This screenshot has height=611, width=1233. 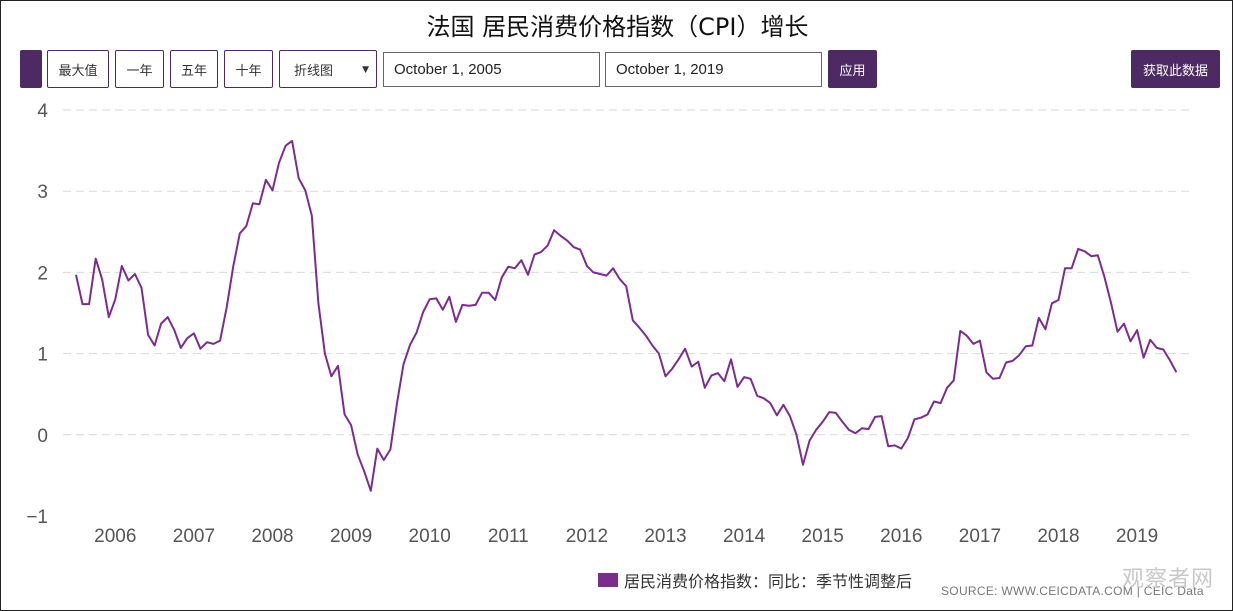 What do you see at coordinates (1072, 591) in the screenshot?
I see `source-credit: SOURCE: WWW.CEICDATA.COM | CEIC Data` at bounding box center [1072, 591].